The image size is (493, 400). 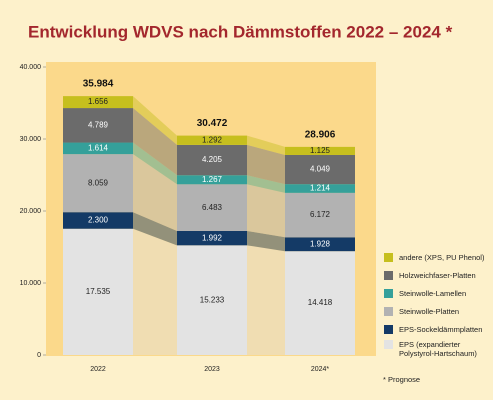 I want to click on data-label: 1.992, so click(x=212, y=237).